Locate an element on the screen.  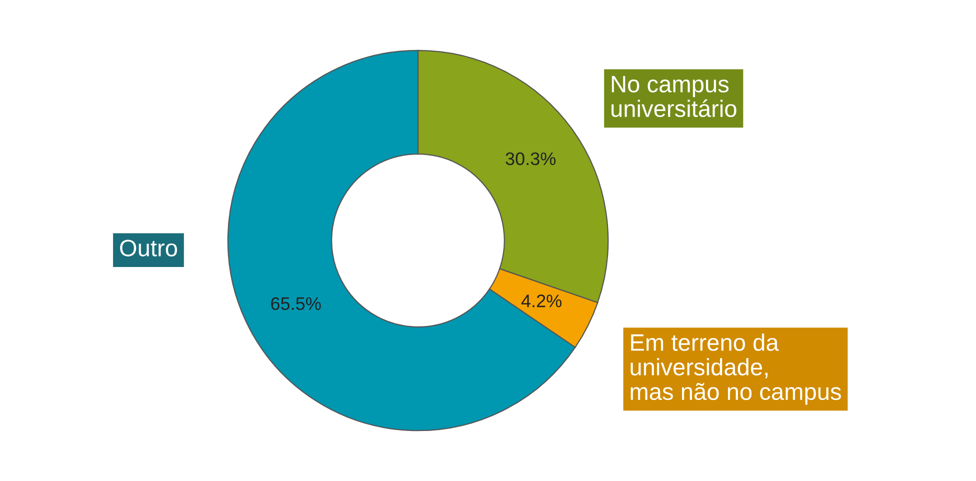
data-label: 65.5% is located at coordinates (296, 303).